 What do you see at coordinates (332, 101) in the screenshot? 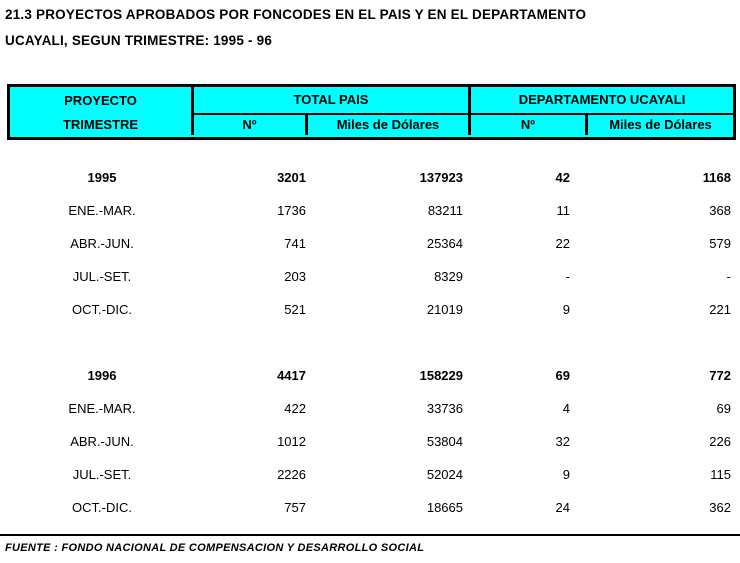
I see `header-group-total-pais: TOTAL PAIS` at bounding box center [332, 101].